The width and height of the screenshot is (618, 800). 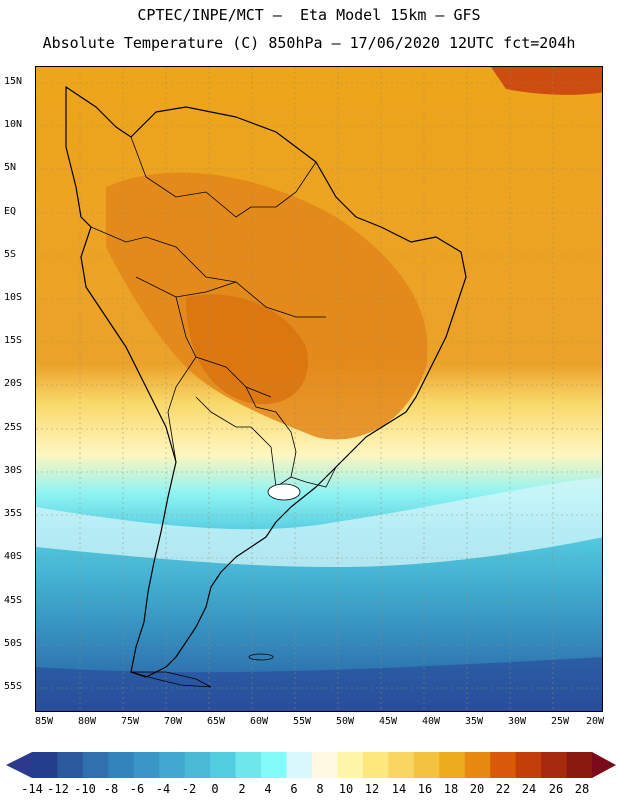 What do you see at coordinates (399, 789) in the screenshot?
I see `colorbar-label: 14` at bounding box center [399, 789].